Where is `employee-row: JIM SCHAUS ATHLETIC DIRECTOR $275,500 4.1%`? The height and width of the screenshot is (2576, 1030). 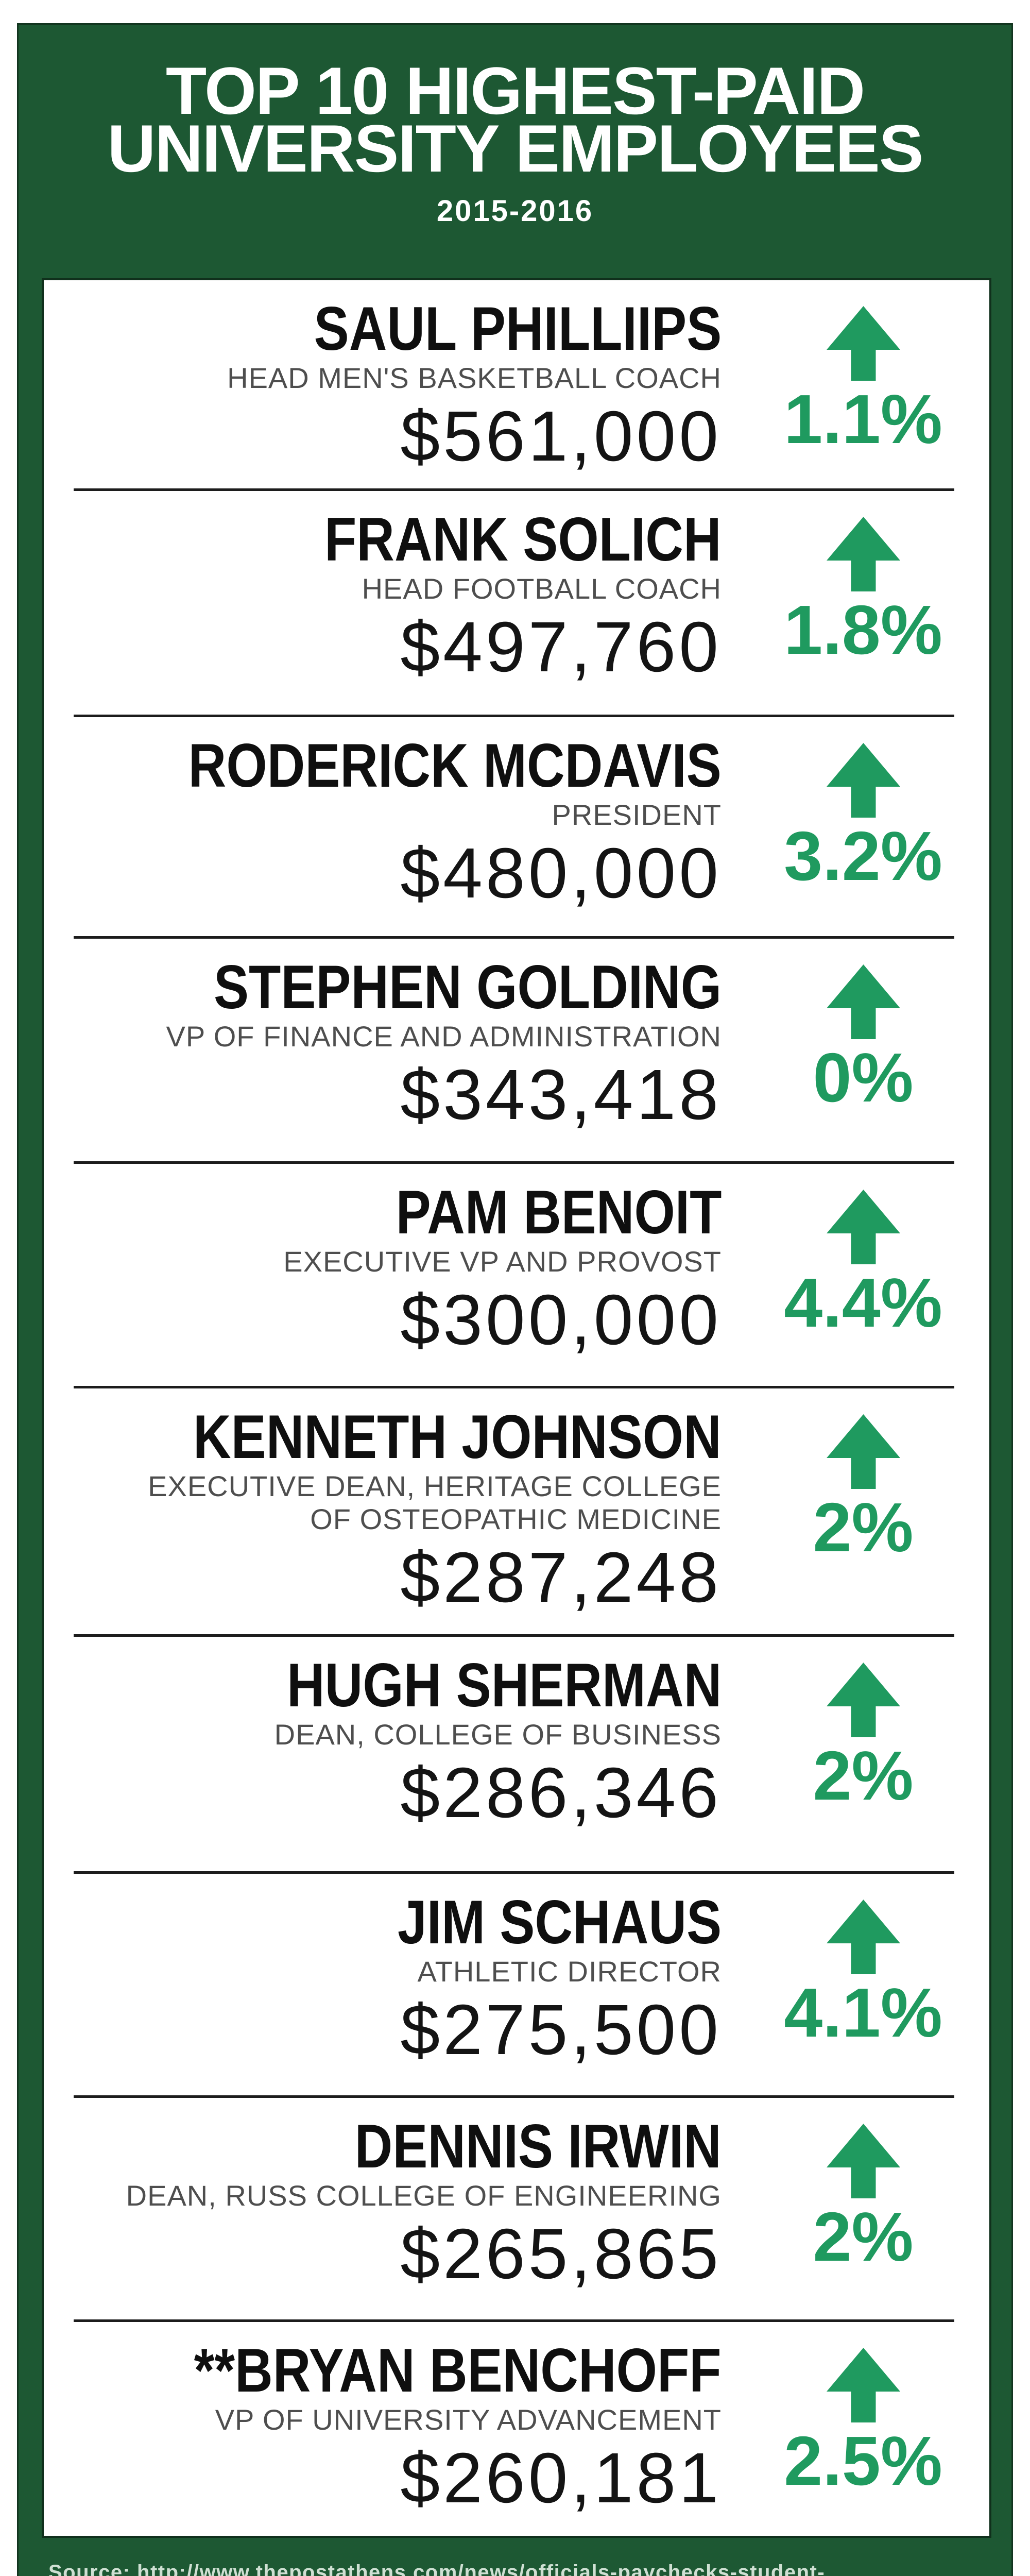
employee-row: JIM SCHAUS ATHLETIC DIRECTOR $275,500 4.1% is located at coordinates (516, 1986).